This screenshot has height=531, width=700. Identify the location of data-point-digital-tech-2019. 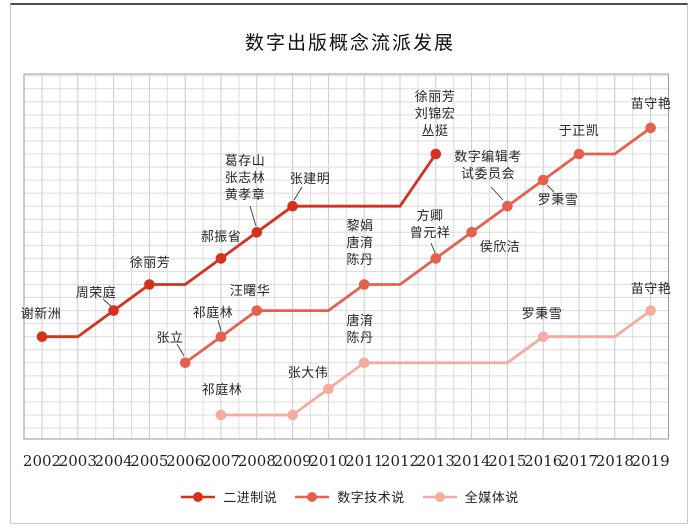
(650, 128).